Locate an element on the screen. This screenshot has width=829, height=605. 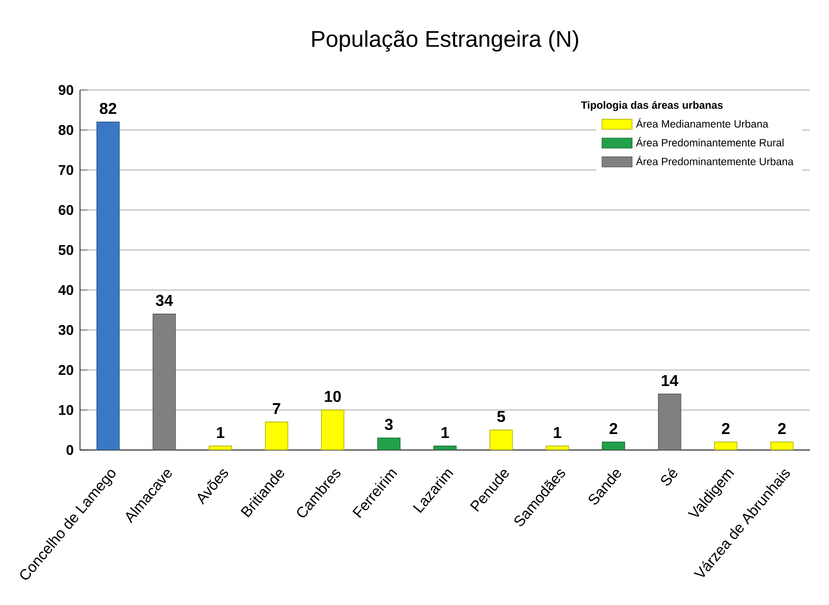
data-label: 14 is located at coordinates (670, 380).